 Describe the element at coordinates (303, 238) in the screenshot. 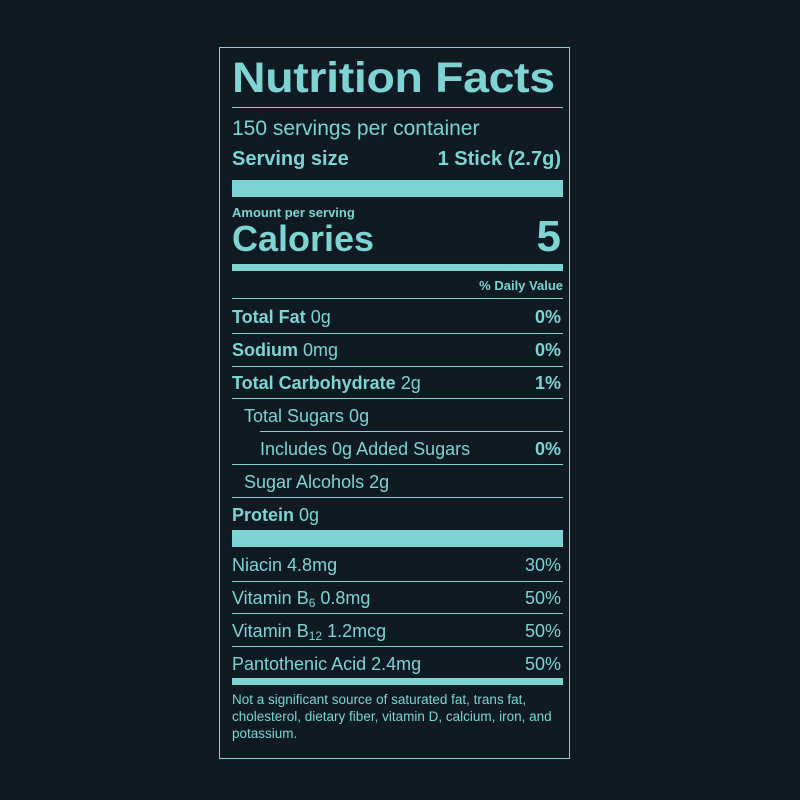

I see `calories-label: Calories` at that location.